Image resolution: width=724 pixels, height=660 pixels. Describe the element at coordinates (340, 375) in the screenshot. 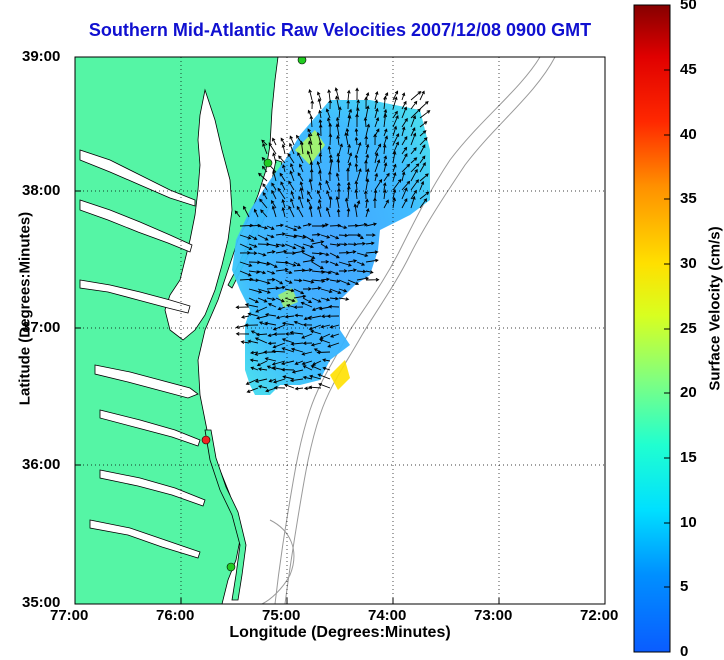

I see `velocity-hotspot-south` at that location.